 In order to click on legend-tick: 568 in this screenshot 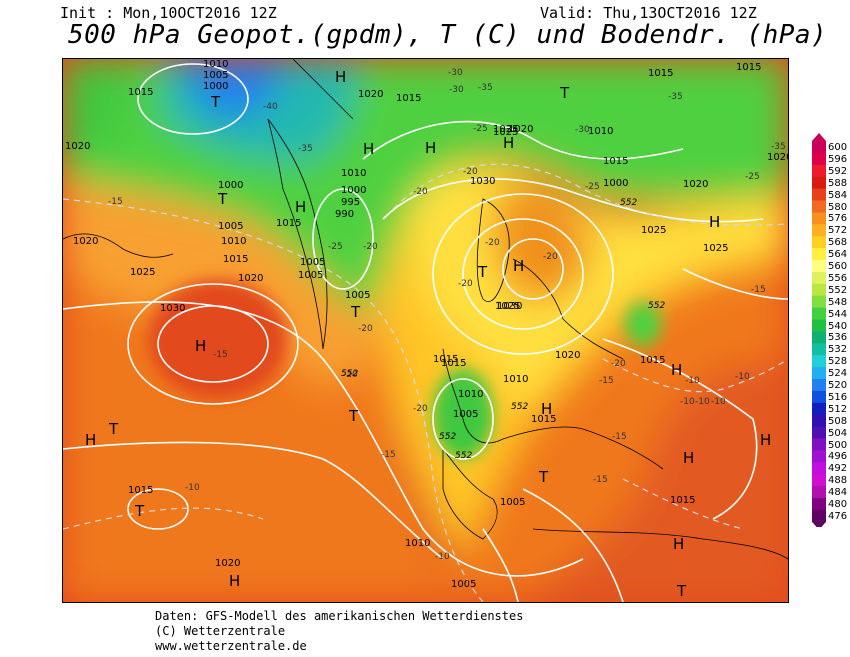, I will do `click(838, 243)`.